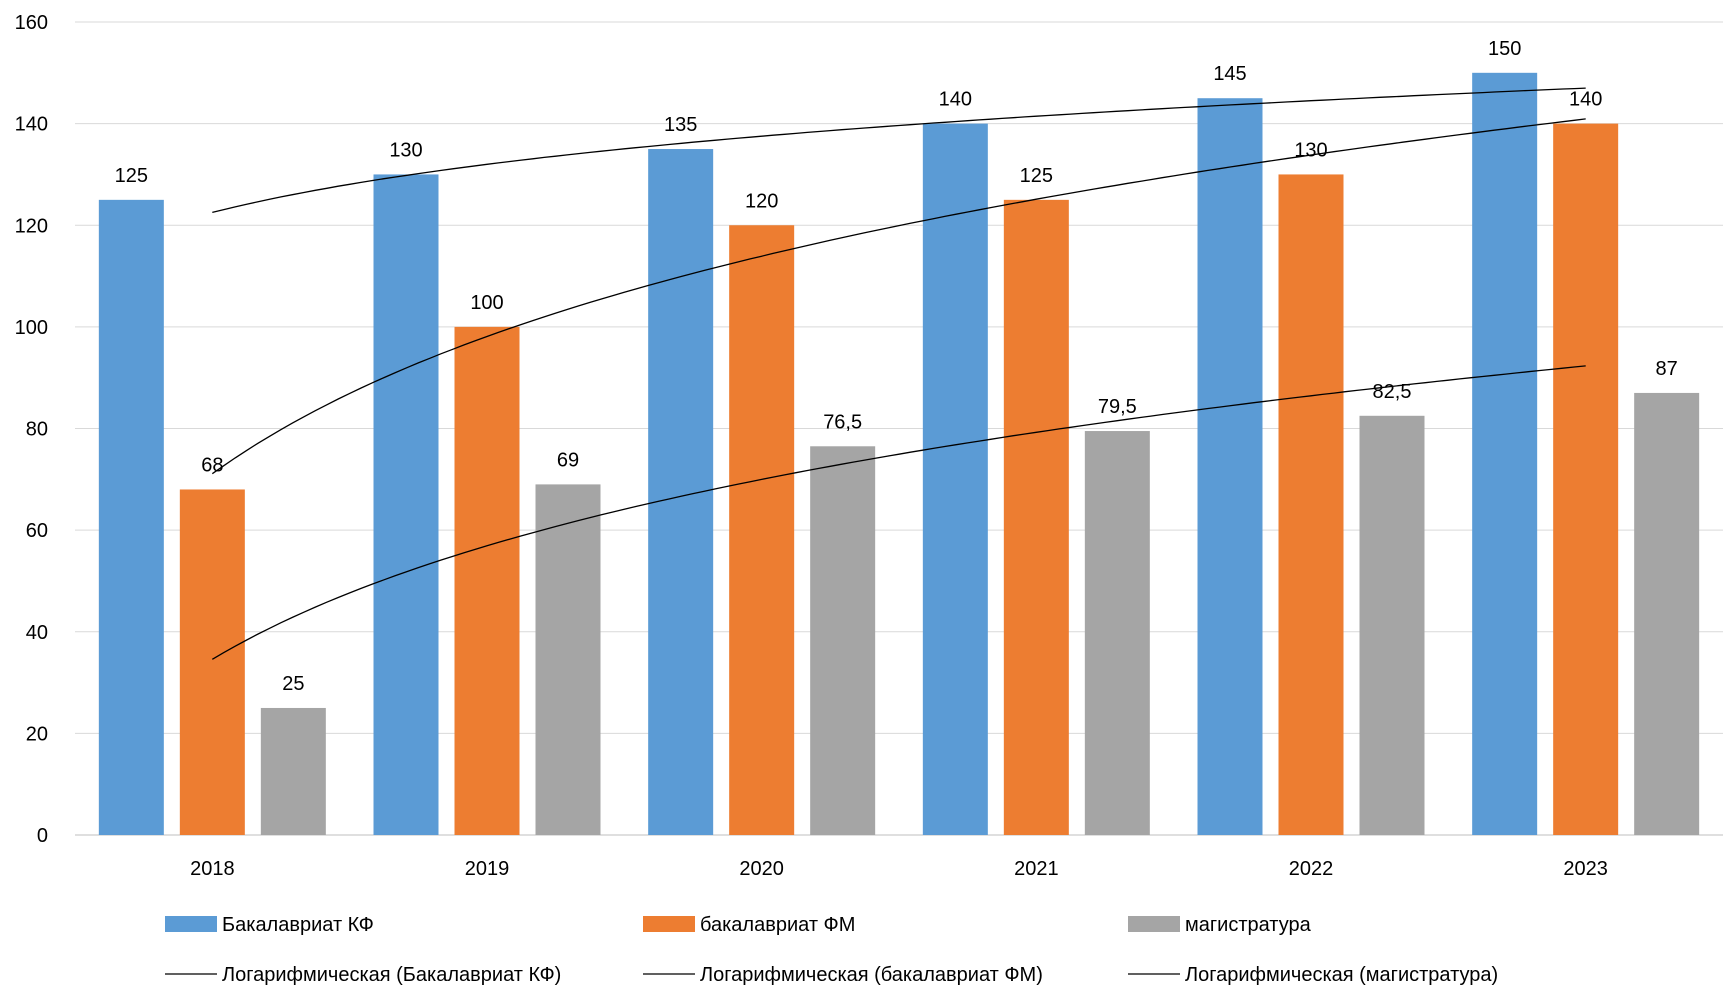 Image resolution: width=1723 pixels, height=987 pixels. What do you see at coordinates (405, 150) in the screenshot?
I see `data-label-s0-2019: 130` at bounding box center [405, 150].